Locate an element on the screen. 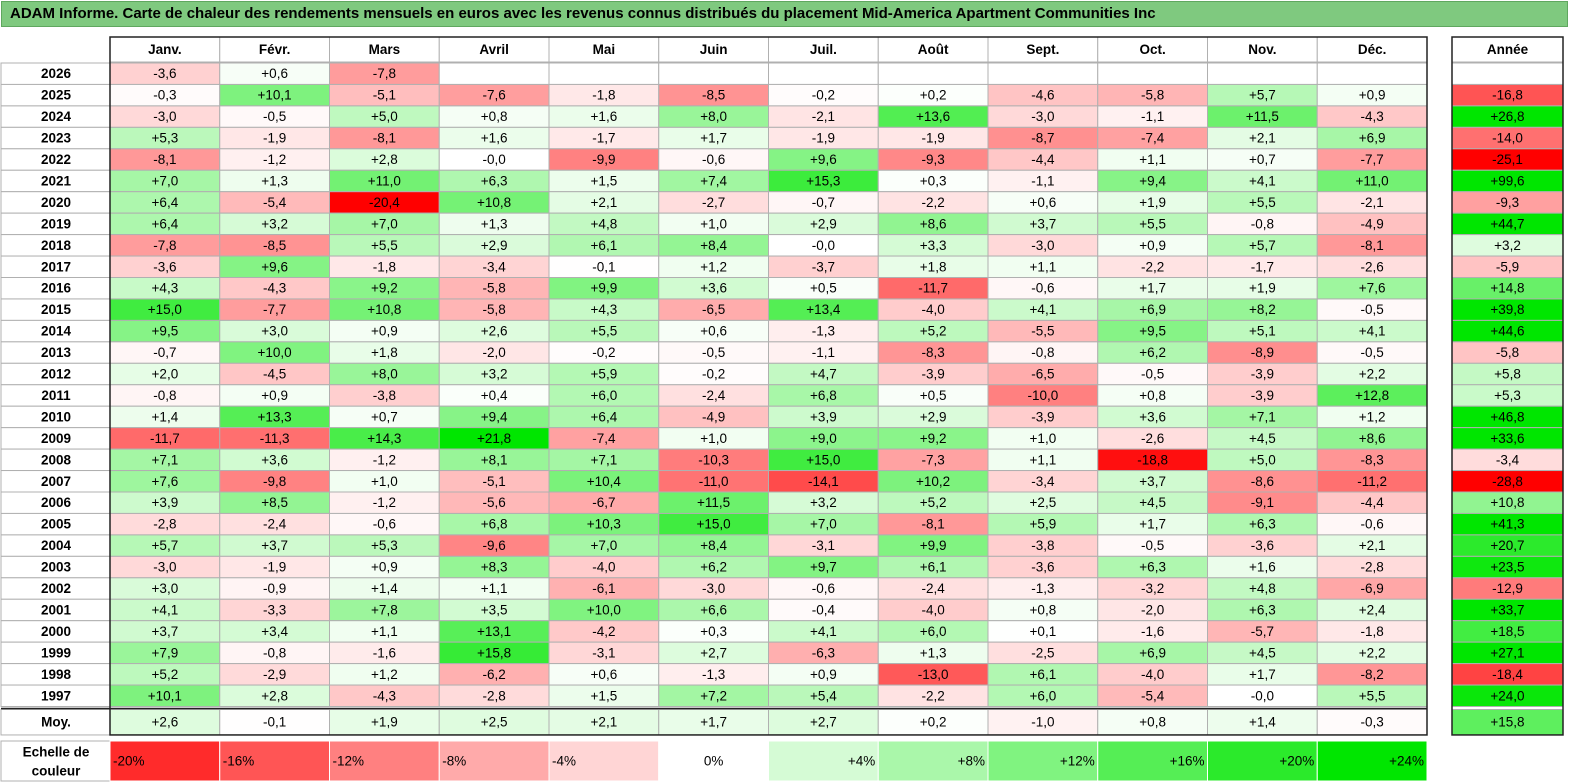  month-header: Déc. is located at coordinates (1372, 49).